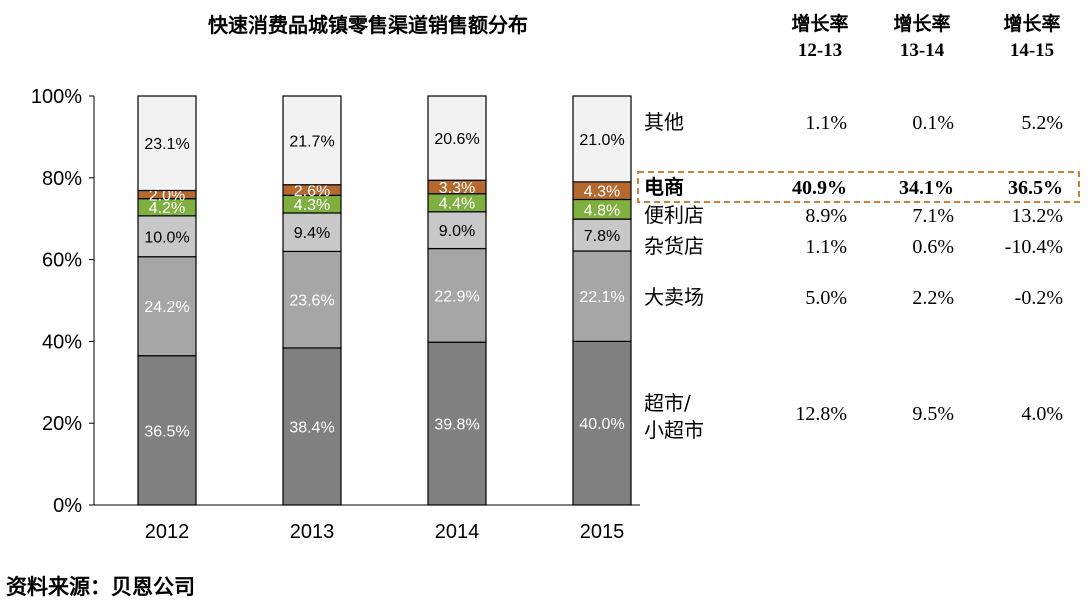 The width and height of the screenshot is (1090, 608). I want to click on data-label: 21.0%, so click(601, 140).